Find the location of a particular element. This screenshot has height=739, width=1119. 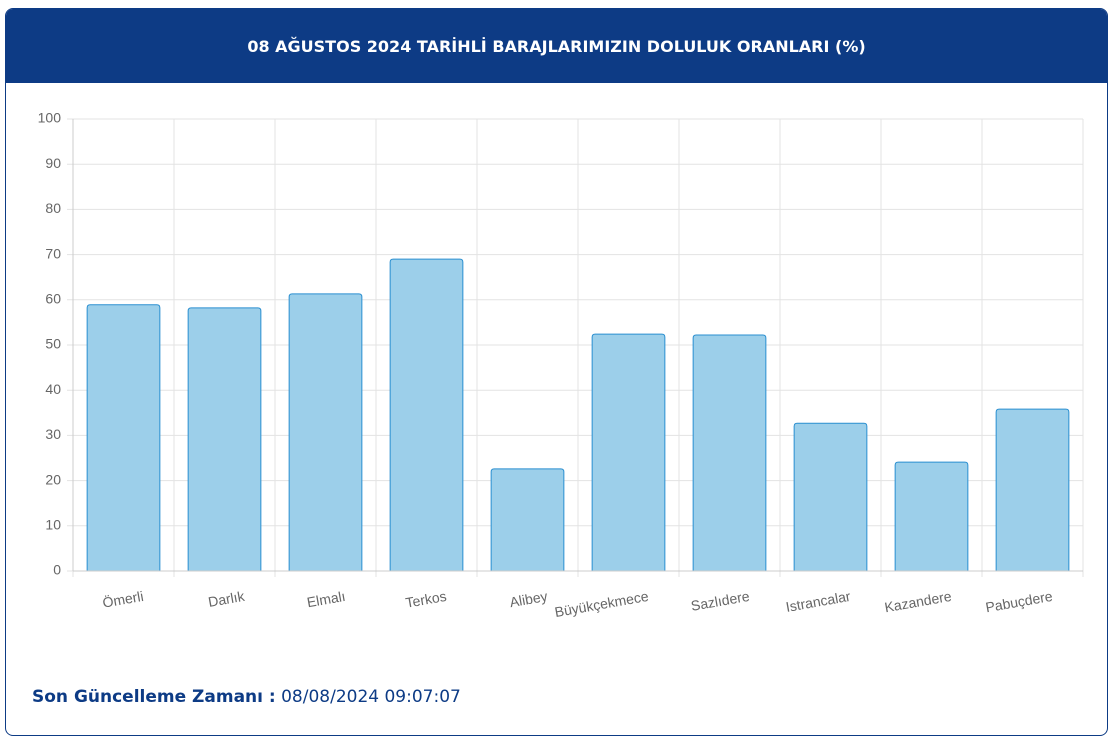

x-tick-label: Pabuçdere is located at coordinates (1019, 602).